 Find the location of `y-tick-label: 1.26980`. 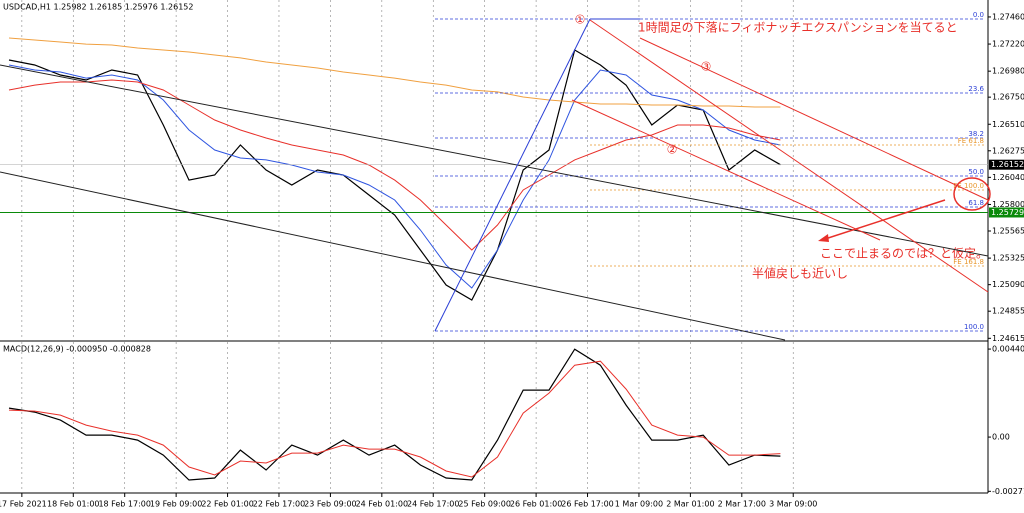

y-tick-label: 1.26980 is located at coordinates (1008, 71).